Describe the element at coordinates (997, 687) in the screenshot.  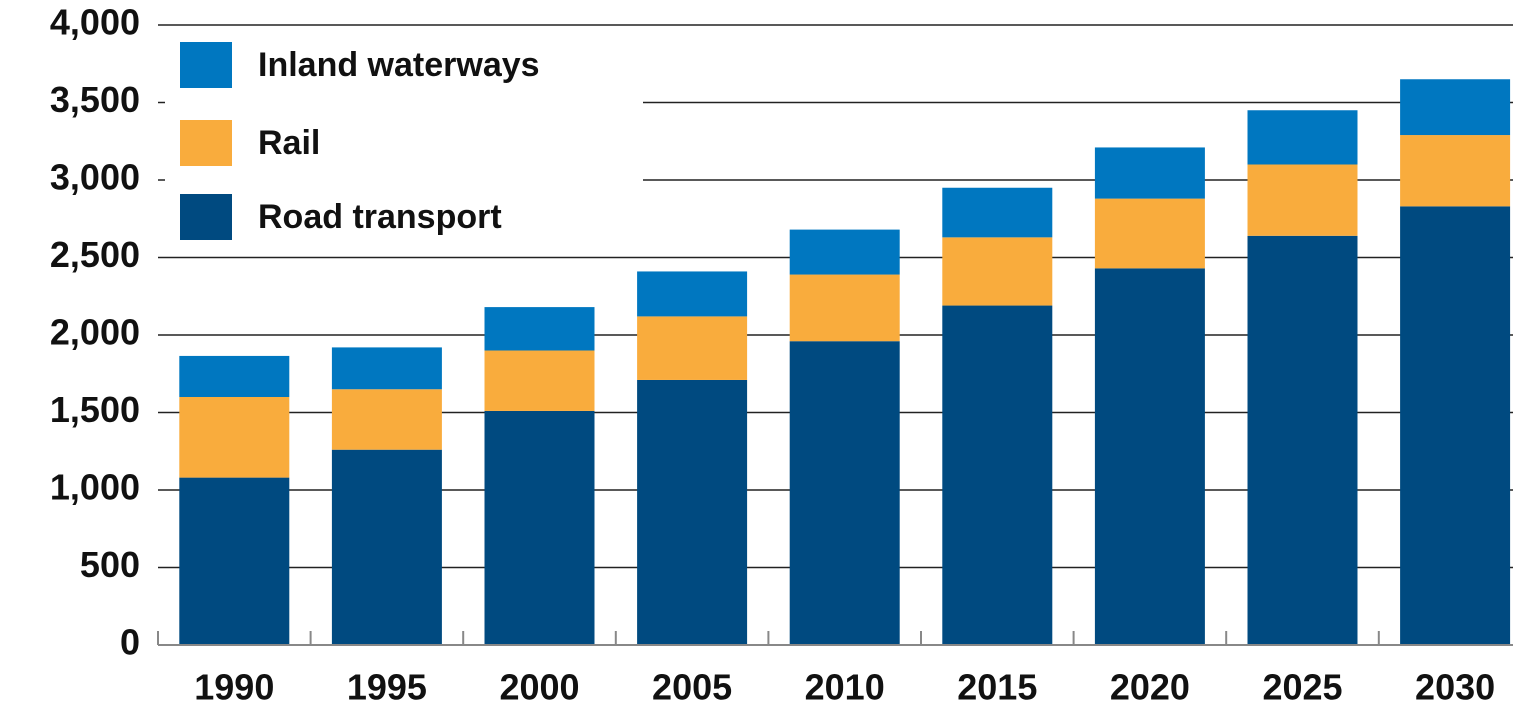
I see `x-tick-label: 2015` at that location.